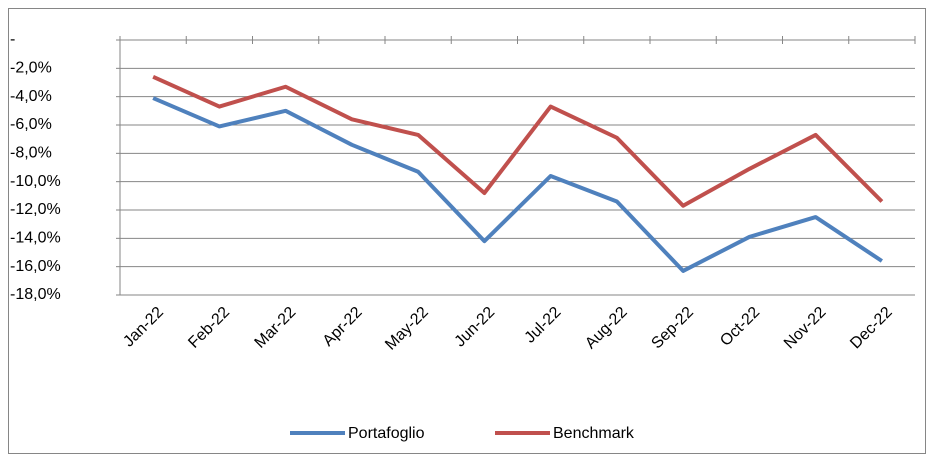 The width and height of the screenshot is (933, 459). I want to click on y-tick-label: -18,0%, so click(35, 294).